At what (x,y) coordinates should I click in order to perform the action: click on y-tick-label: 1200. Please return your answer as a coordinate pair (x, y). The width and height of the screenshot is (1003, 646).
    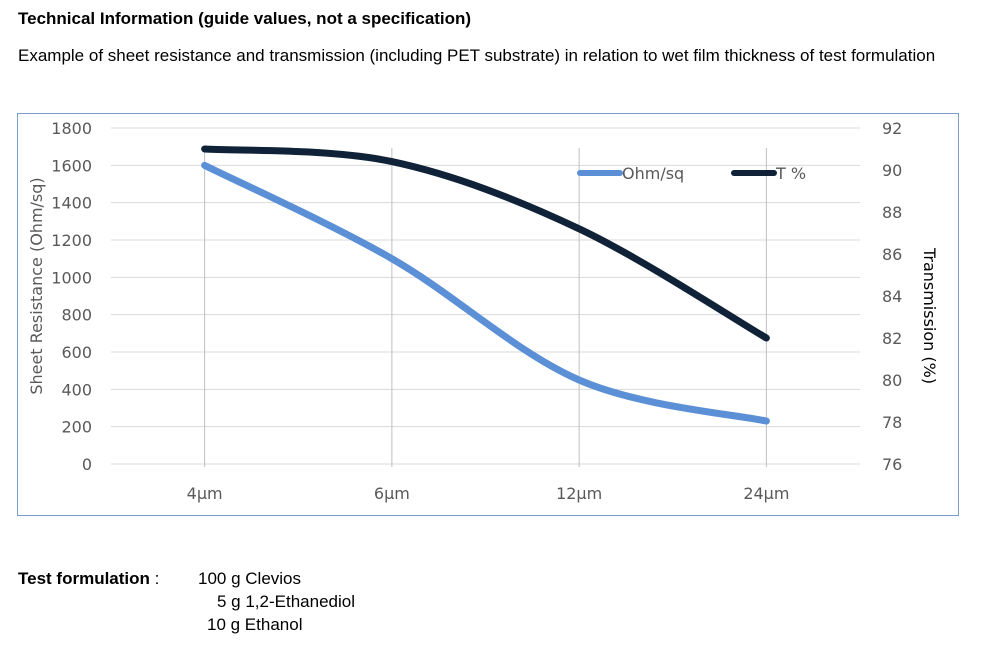
    Looking at the image, I should click on (71, 240).